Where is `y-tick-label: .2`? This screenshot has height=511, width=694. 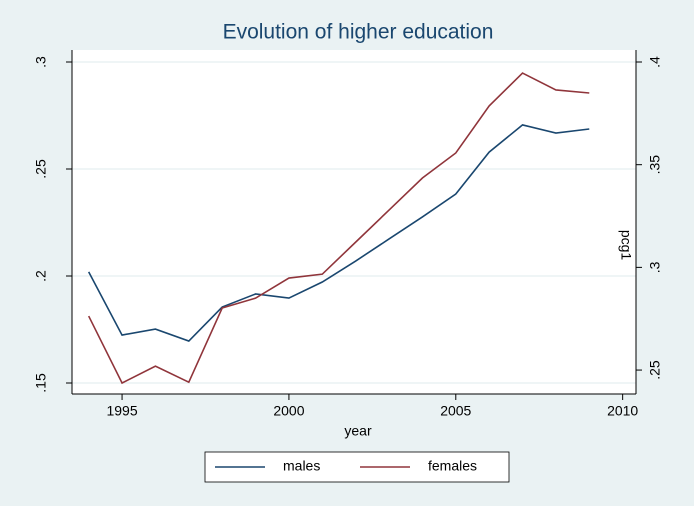 y-tick-label: .2 is located at coordinates (41, 276).